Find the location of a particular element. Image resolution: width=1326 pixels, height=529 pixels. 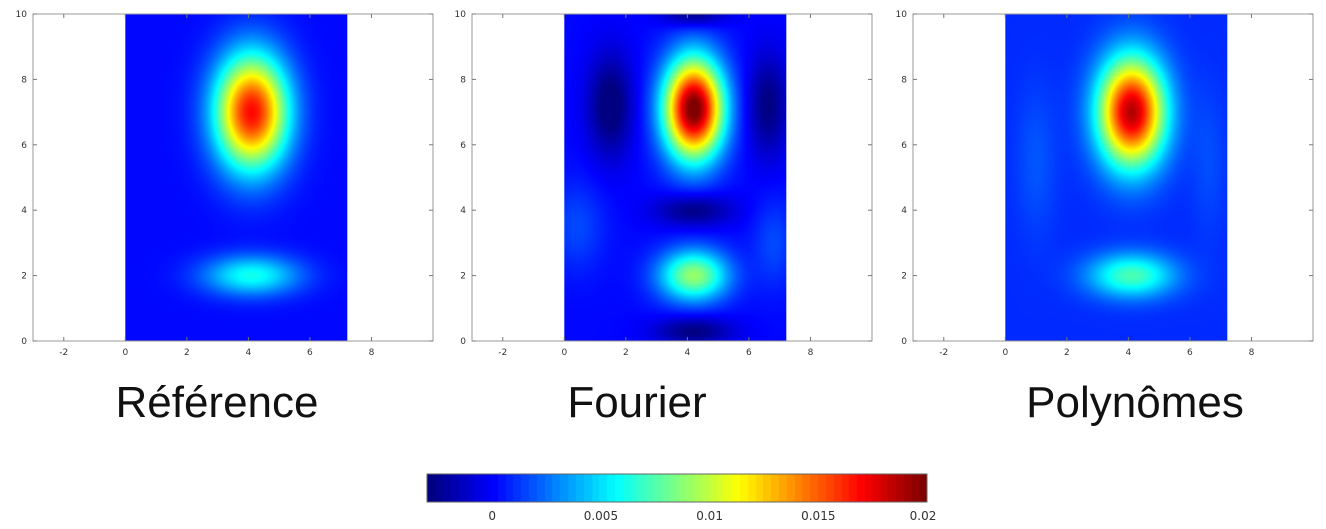

panel-title-polynomes: Polynômes is located at coordinates (1135, 402).